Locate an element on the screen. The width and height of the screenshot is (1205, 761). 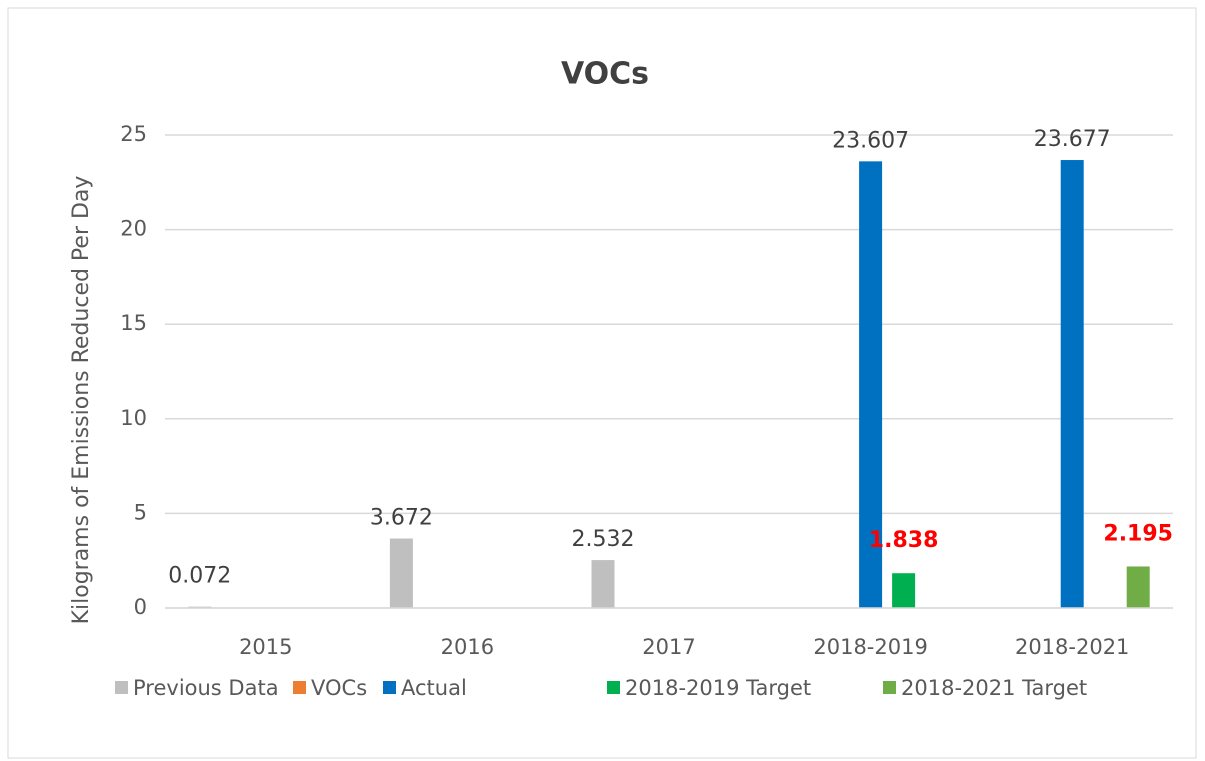
data-label: 1.838 is located at coordinates (904, 540).